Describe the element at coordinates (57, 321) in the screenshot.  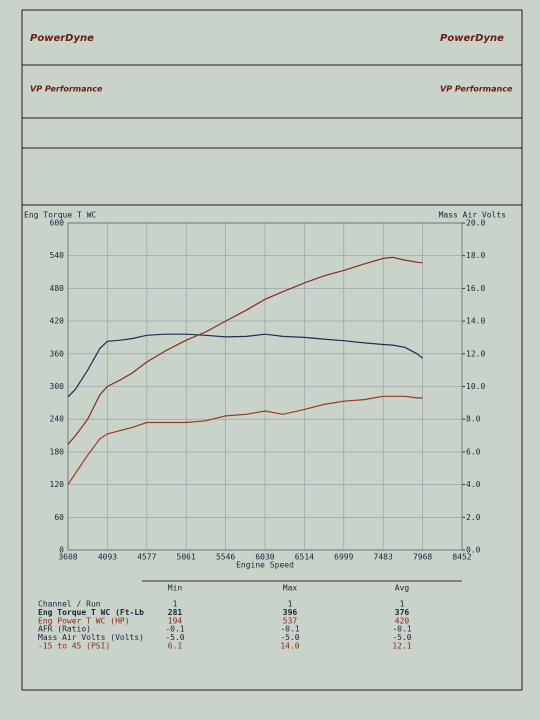
I see `y-tick-label: 420` at that location.